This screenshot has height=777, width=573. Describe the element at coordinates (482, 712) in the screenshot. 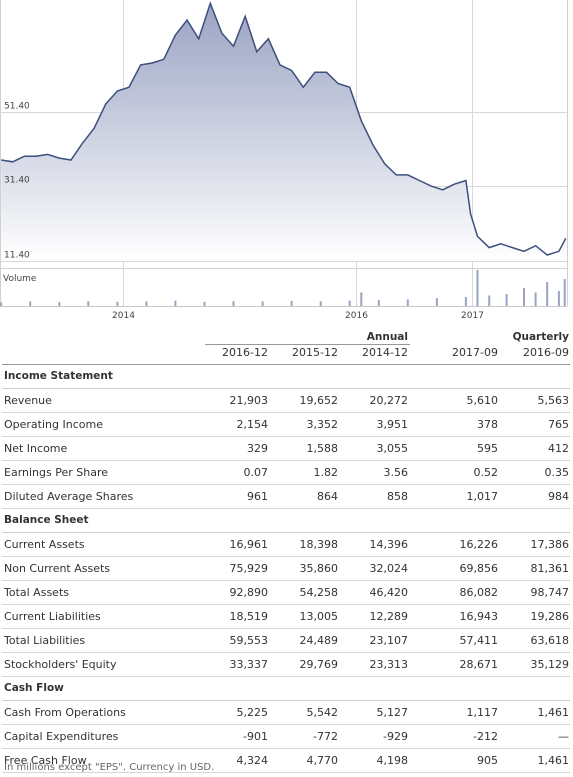

I see `table-cell: 1,117` at that location.